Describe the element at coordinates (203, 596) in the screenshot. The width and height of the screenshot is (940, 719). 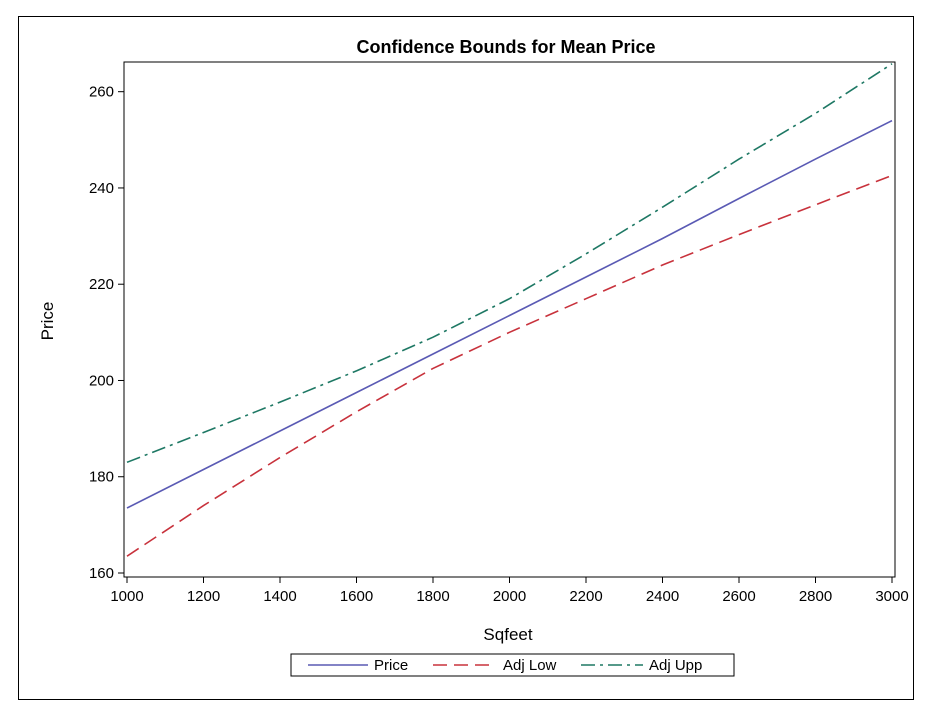
I see `x-tick-label: 1200` at that location.